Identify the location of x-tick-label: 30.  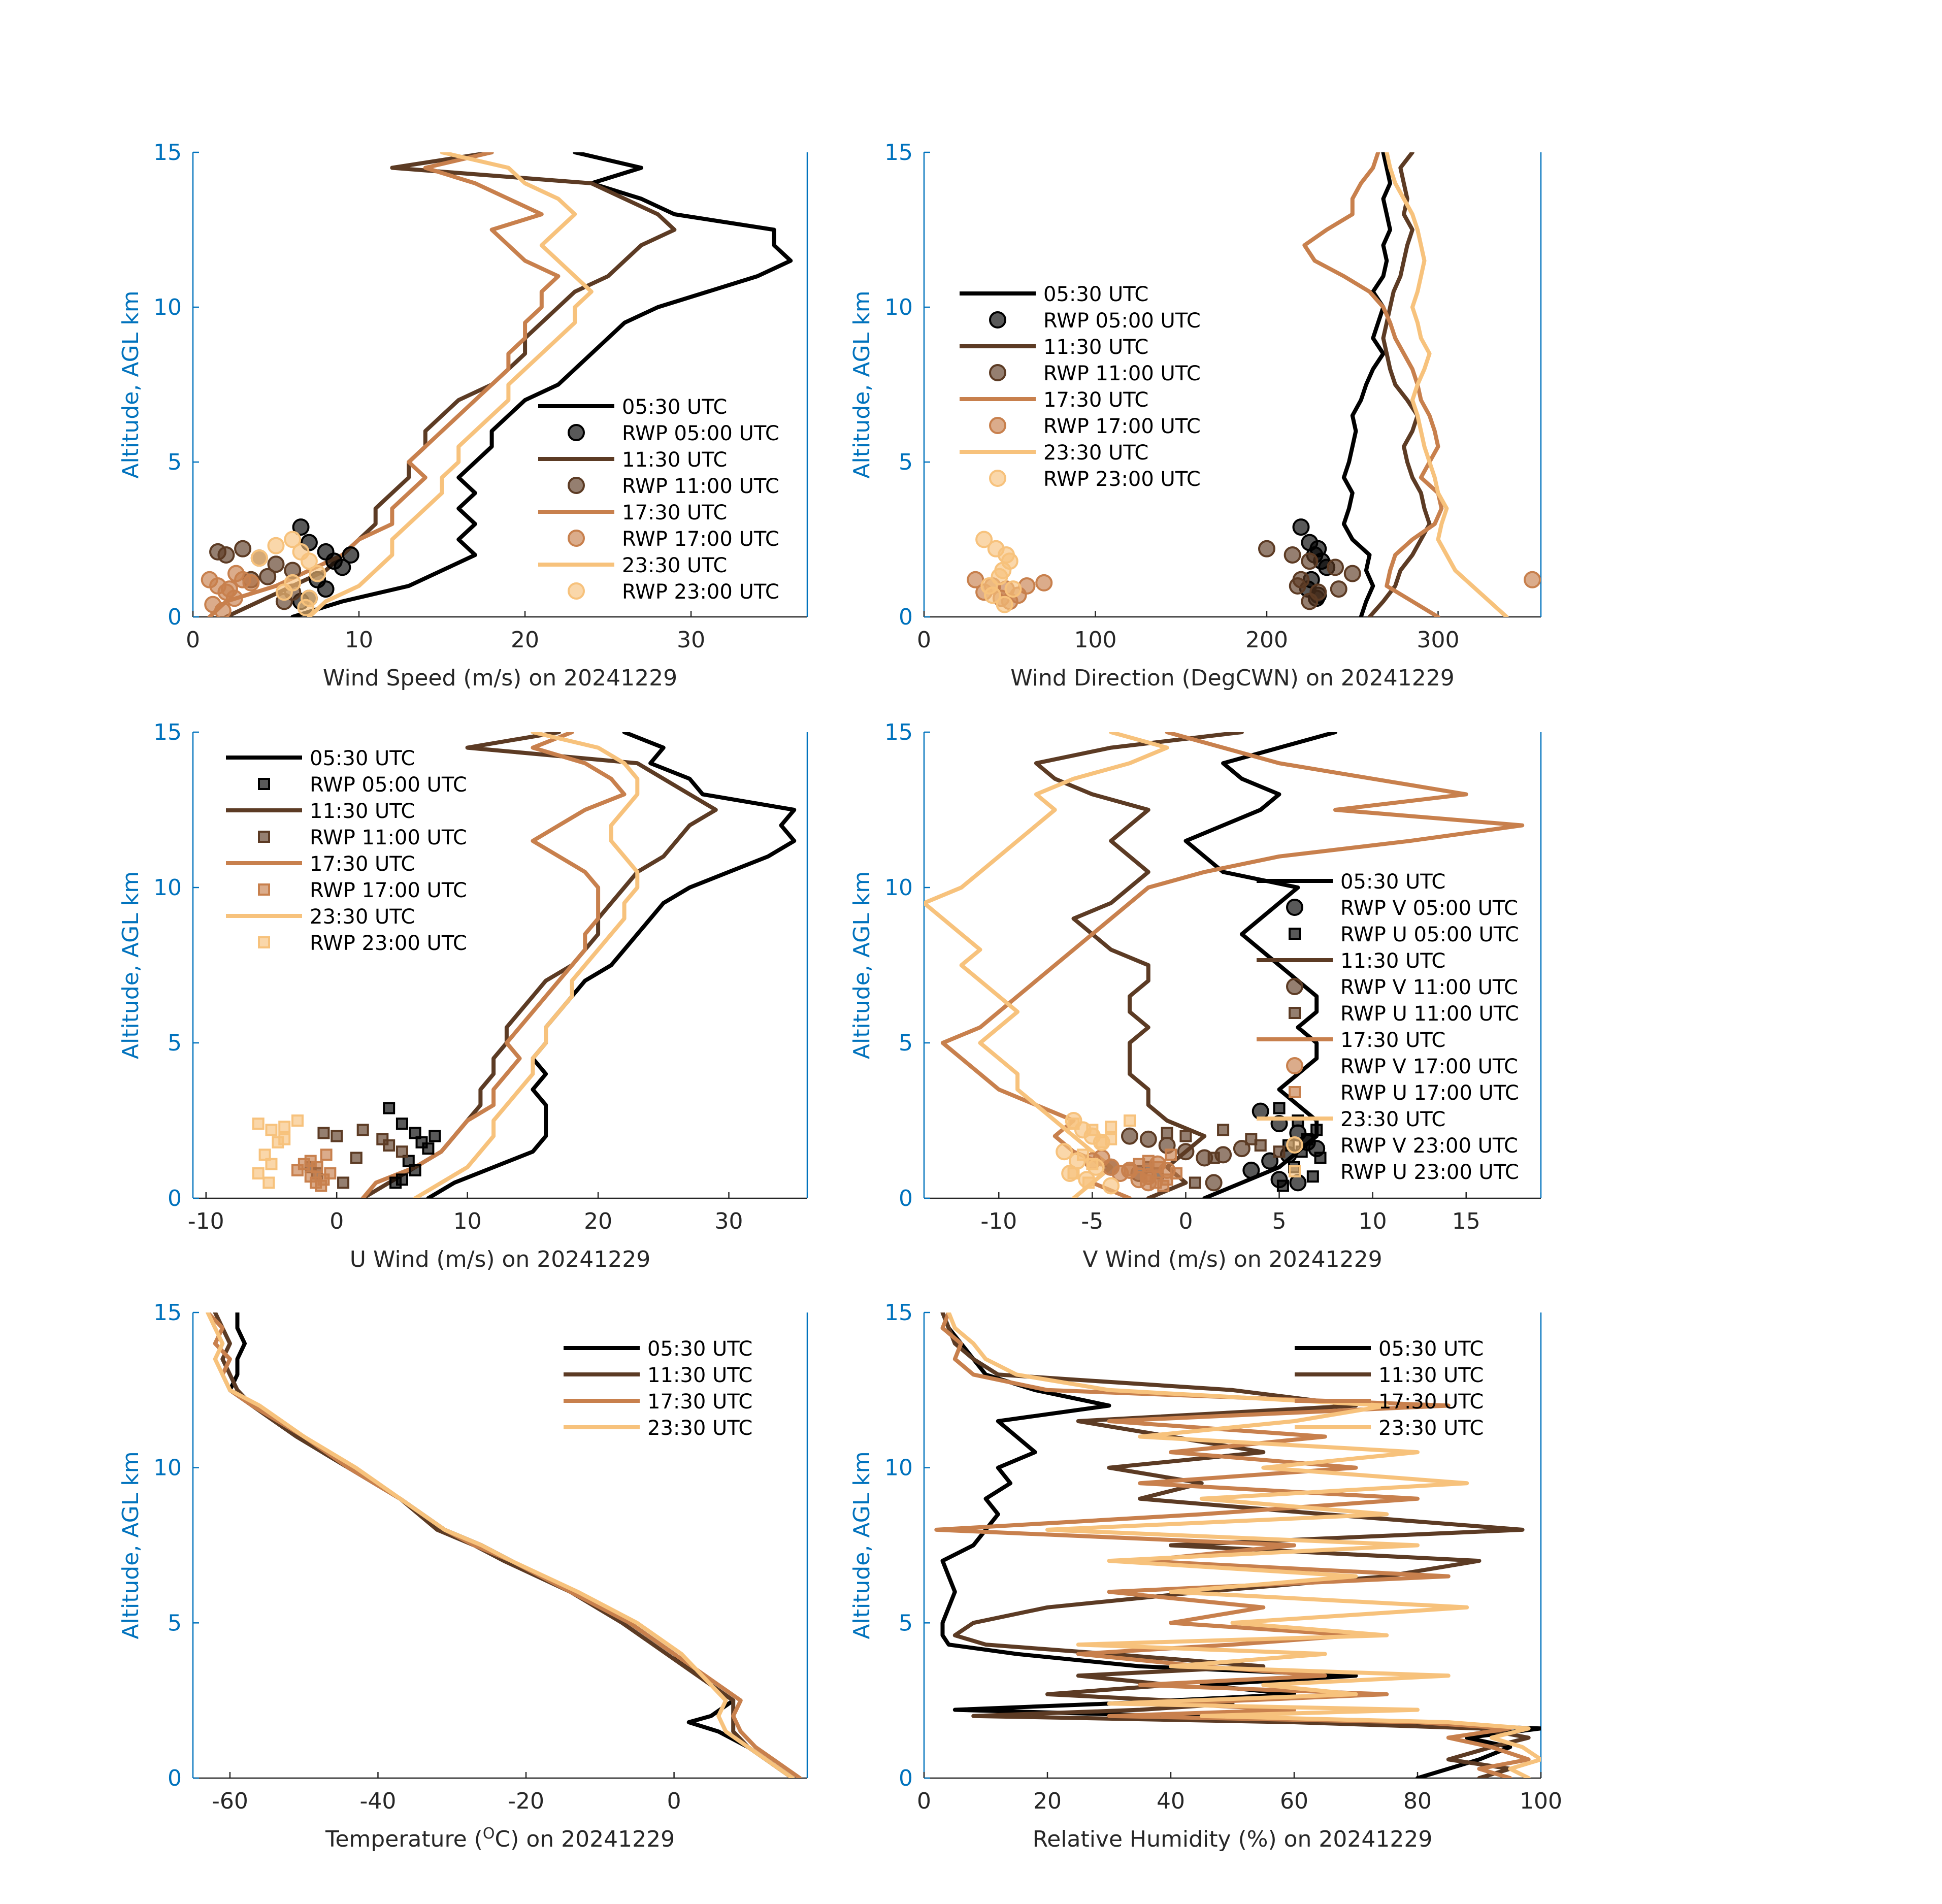
(691, 640).